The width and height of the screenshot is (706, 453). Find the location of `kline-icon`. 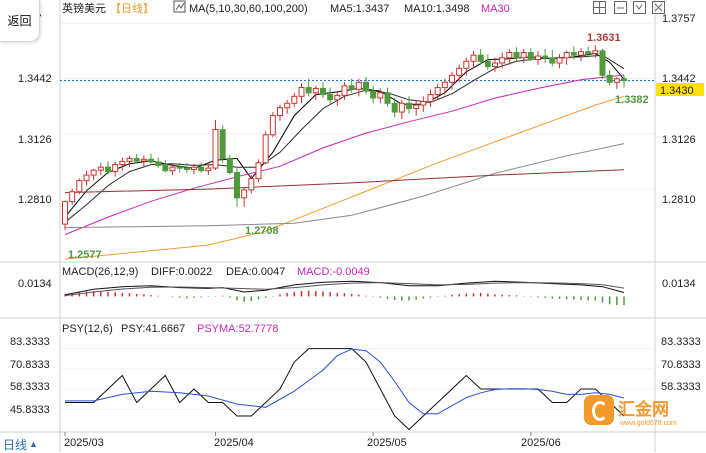

kline-icon is located at coordinates (179, 6).